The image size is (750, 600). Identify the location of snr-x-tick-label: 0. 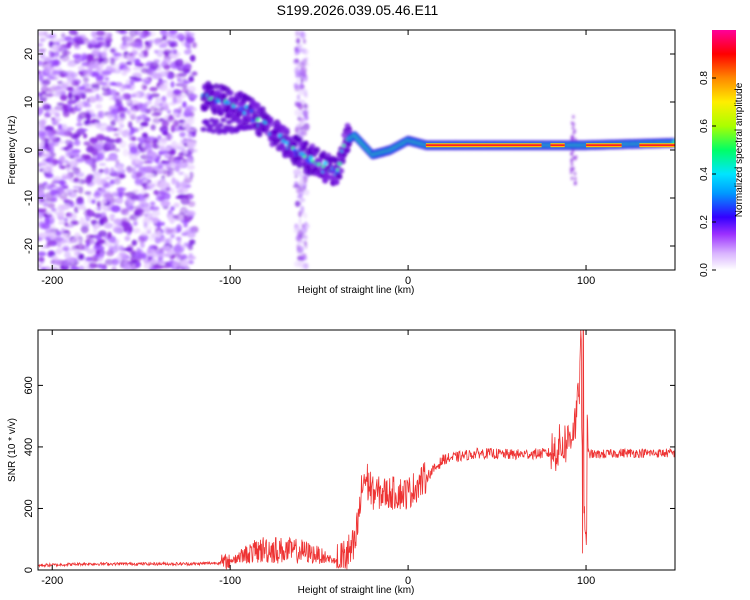
(408, 581).